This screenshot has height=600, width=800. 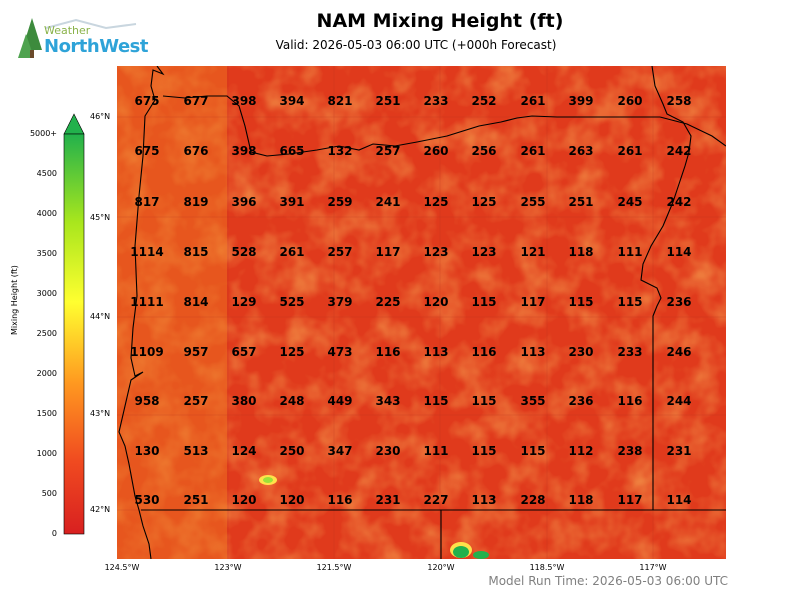 I want to click on mixing-height-value: 225, so click(x=388, y=302).